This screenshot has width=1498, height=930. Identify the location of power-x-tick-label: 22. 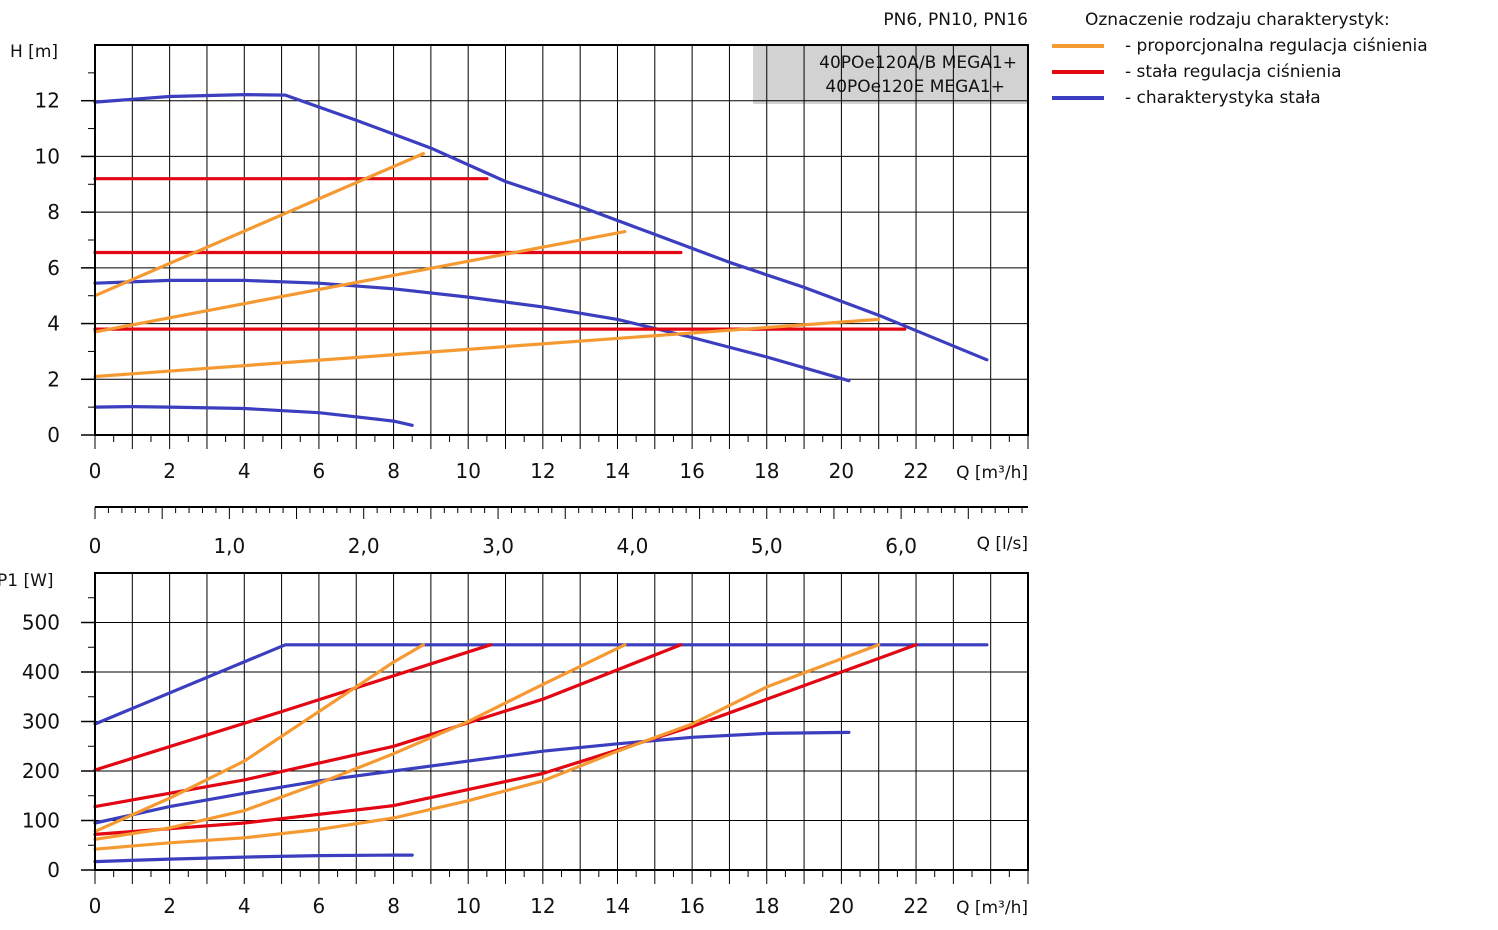
(915, 906).